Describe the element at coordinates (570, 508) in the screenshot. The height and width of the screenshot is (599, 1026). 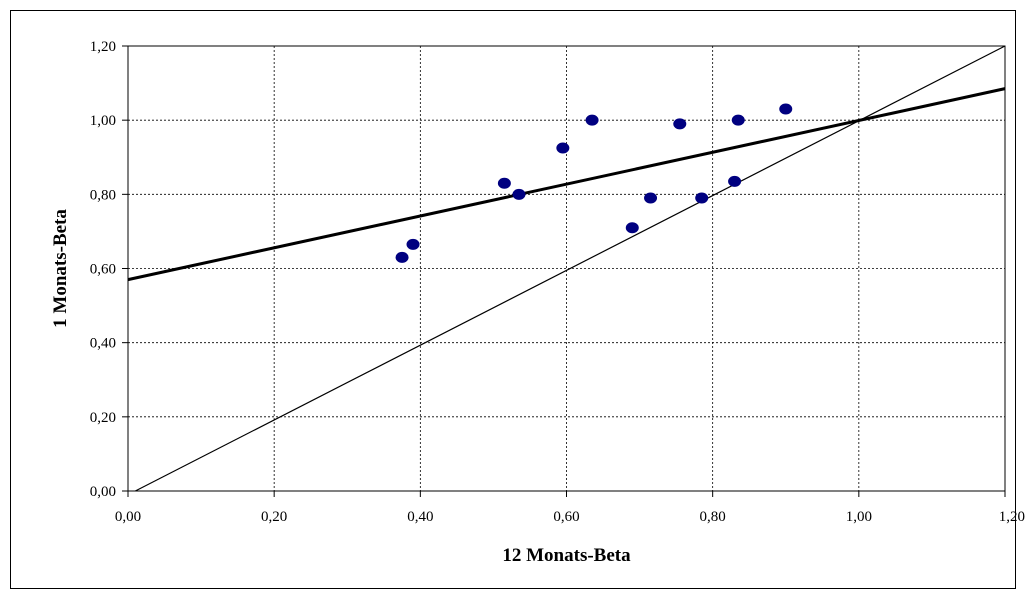
I see `x-axis-ticks: 0,00 0,20 0,40 0,60 0,80 1,00 1,20` at that location.